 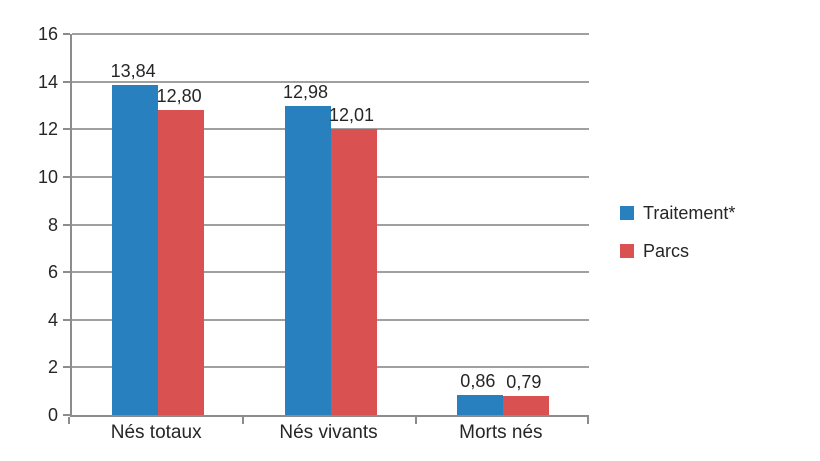 I want to click on legend-item-traitement: Traitement*, so click(x=677, y=213).